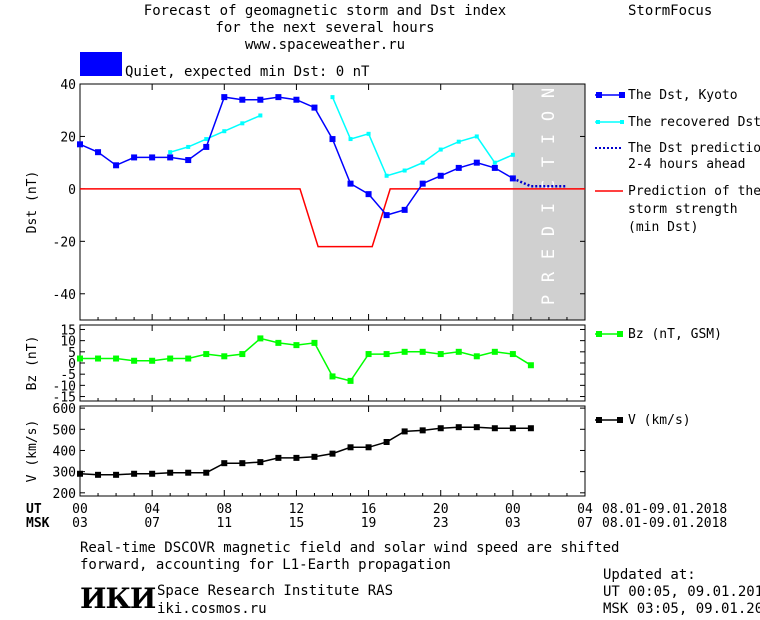 Image resolution: width=760 pixels, height=620 pixels. What do you see at coordinates (64, 295) in the screenshot?
I see `y-tick-label: -40` at bounding box center [64, 295].